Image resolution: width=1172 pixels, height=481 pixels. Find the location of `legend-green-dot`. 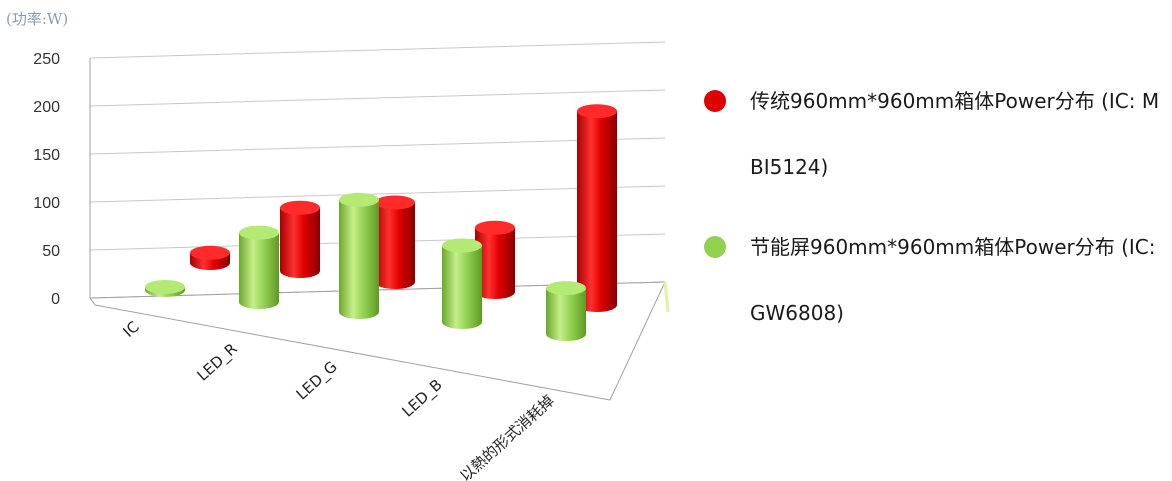

legend-green-dot is located at coordinates (715, 247).